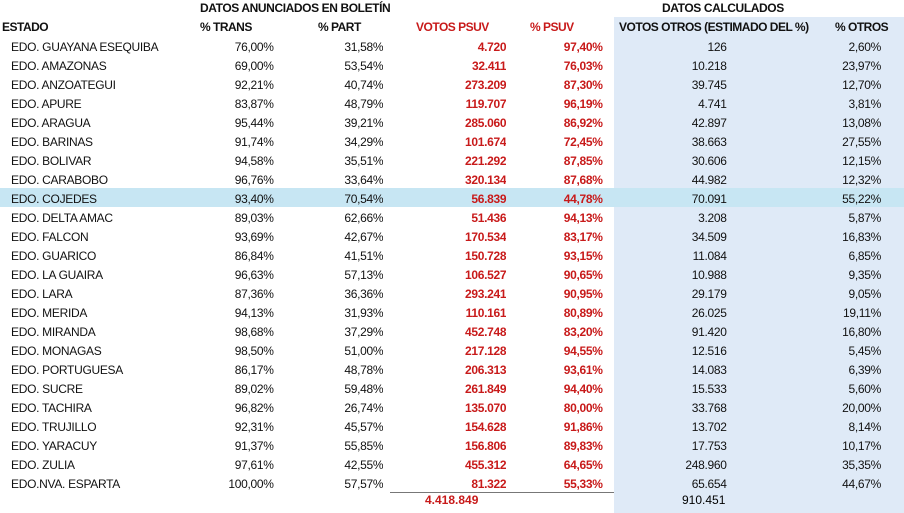  What do you see at coordinates (254, 179) in the screenshot?
I see `cell-trans: 96,76%` at bounding box center [254, 179].